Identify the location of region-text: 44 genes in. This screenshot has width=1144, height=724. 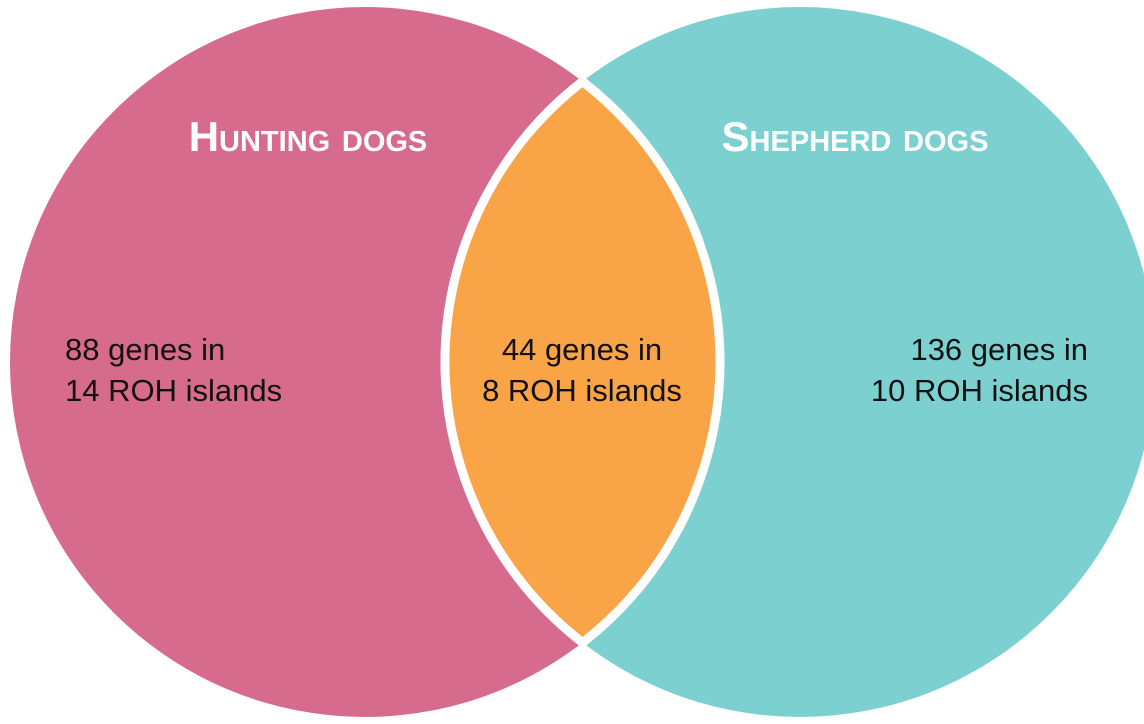
(582, 349).